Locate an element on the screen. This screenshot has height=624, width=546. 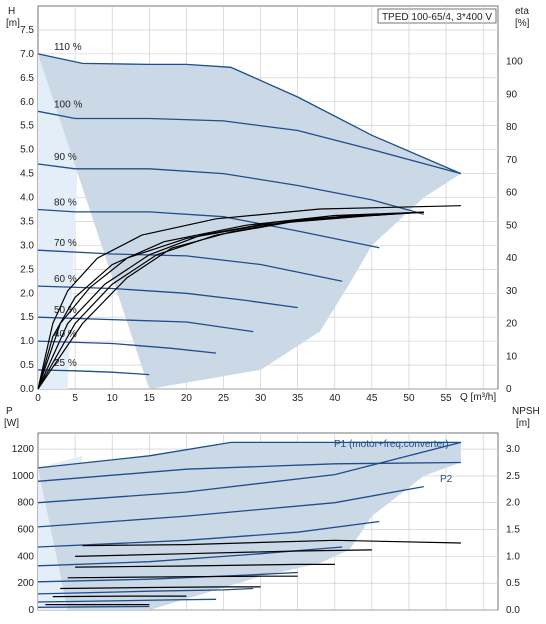
bottom-y-tick: 800 is located at coordinates (25, 503).